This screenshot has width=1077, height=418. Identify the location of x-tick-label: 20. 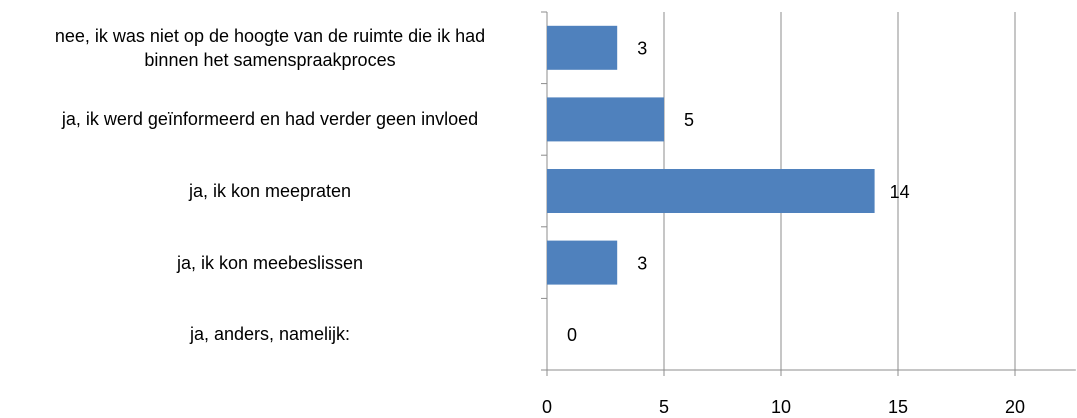
(1015, 407).